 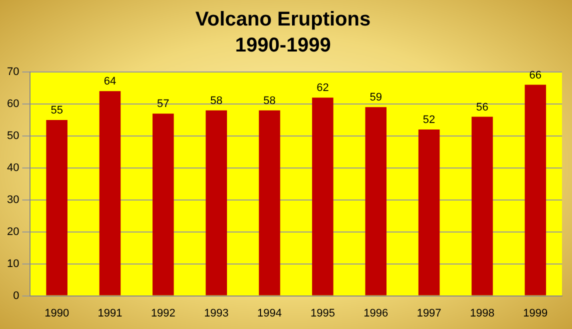 I want to click on chart-title: Volcano Eruptions, so click(x=283, y=19).